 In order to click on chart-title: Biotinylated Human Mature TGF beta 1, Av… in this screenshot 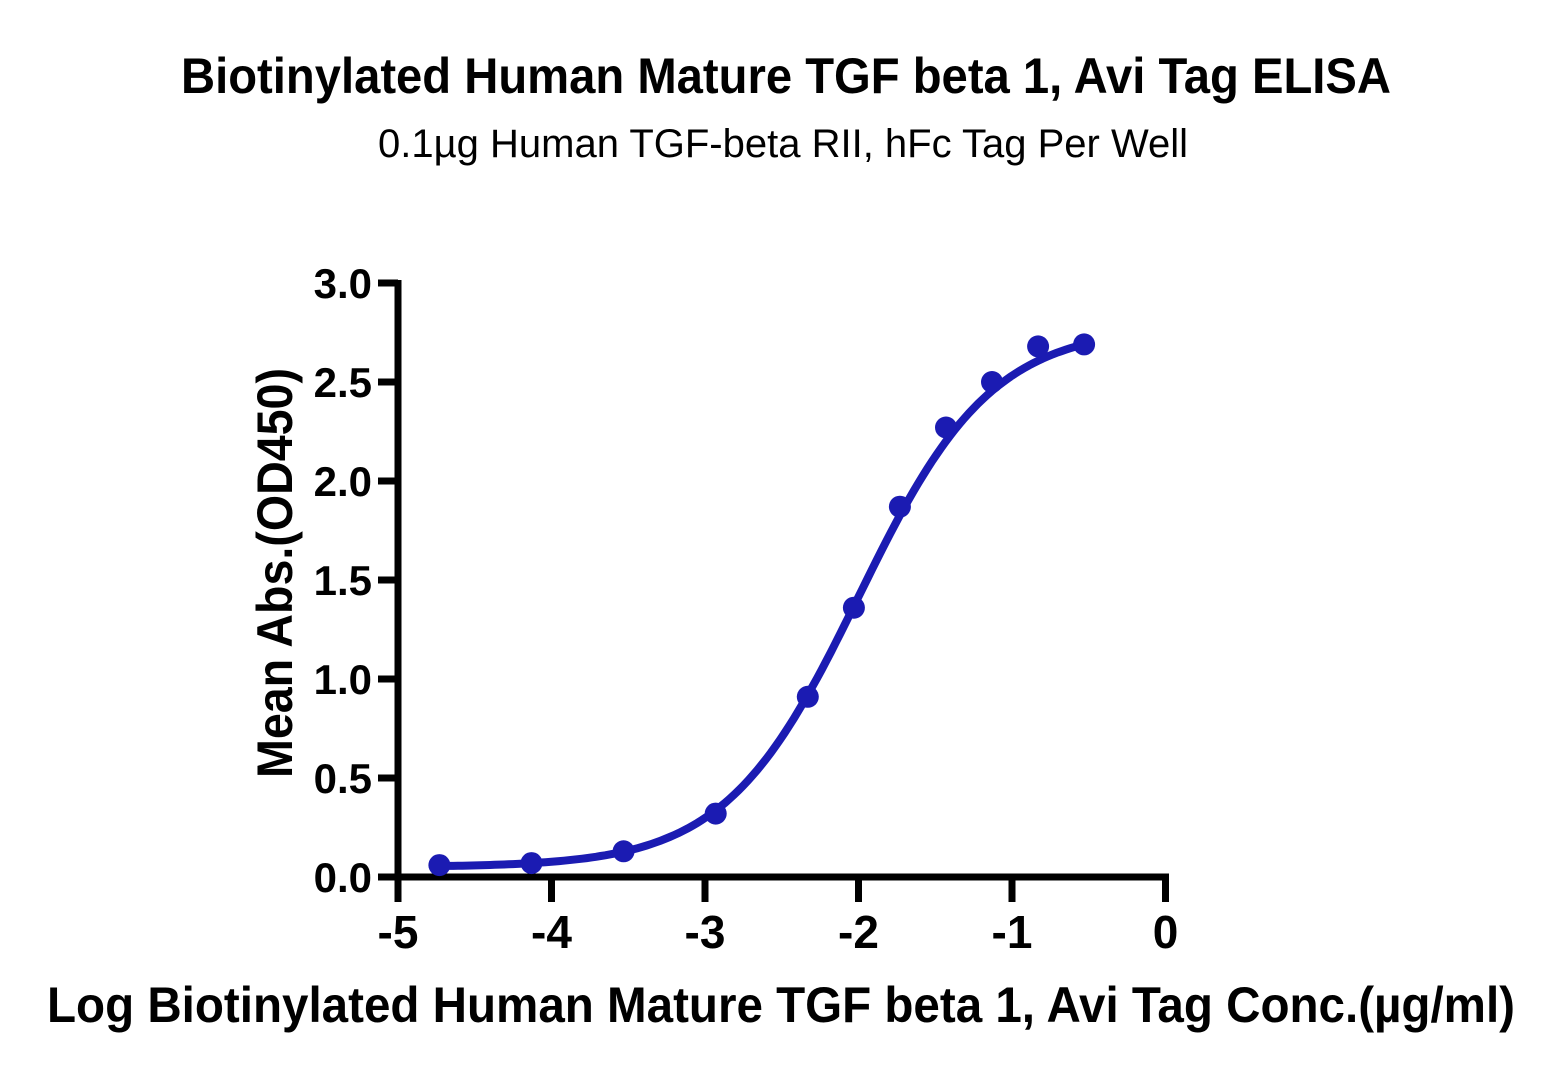, I will do `click(786, 76)`.